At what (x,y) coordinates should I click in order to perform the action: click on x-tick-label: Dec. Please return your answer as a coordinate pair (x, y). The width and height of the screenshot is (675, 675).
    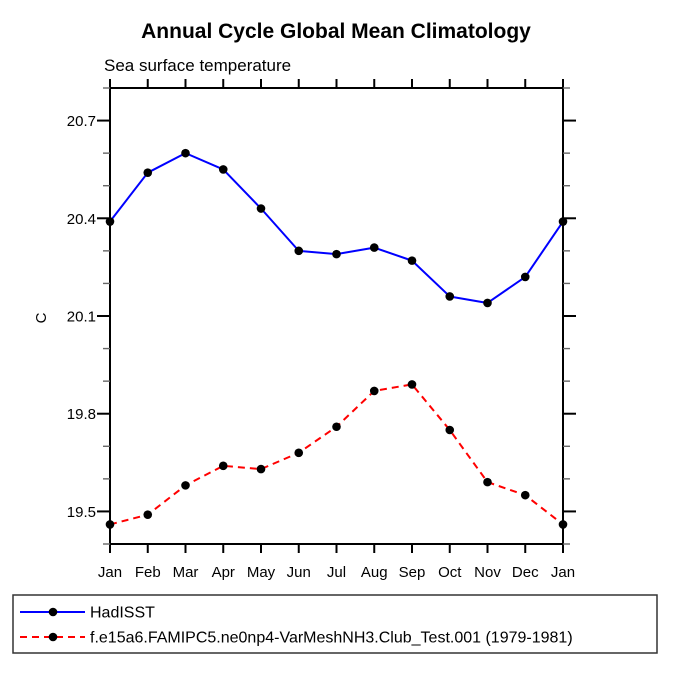
    Looking at the image, I should click on (525, 572).